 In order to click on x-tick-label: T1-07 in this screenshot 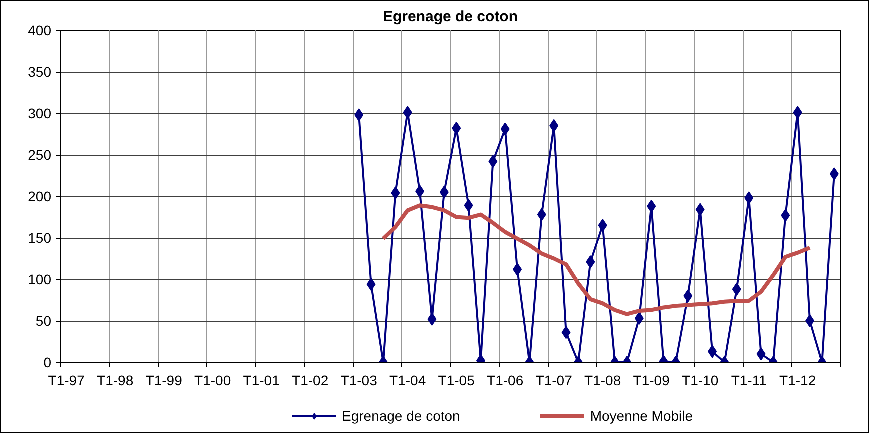, I will do `click(554, 380)`.